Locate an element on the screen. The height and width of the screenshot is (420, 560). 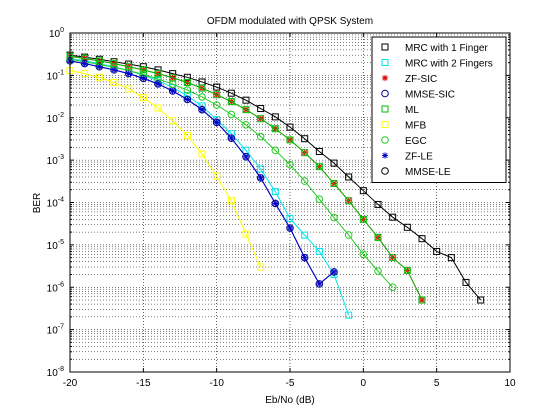
y-tick-label: 10⁻⁴ is located at coordinates (55, 203).